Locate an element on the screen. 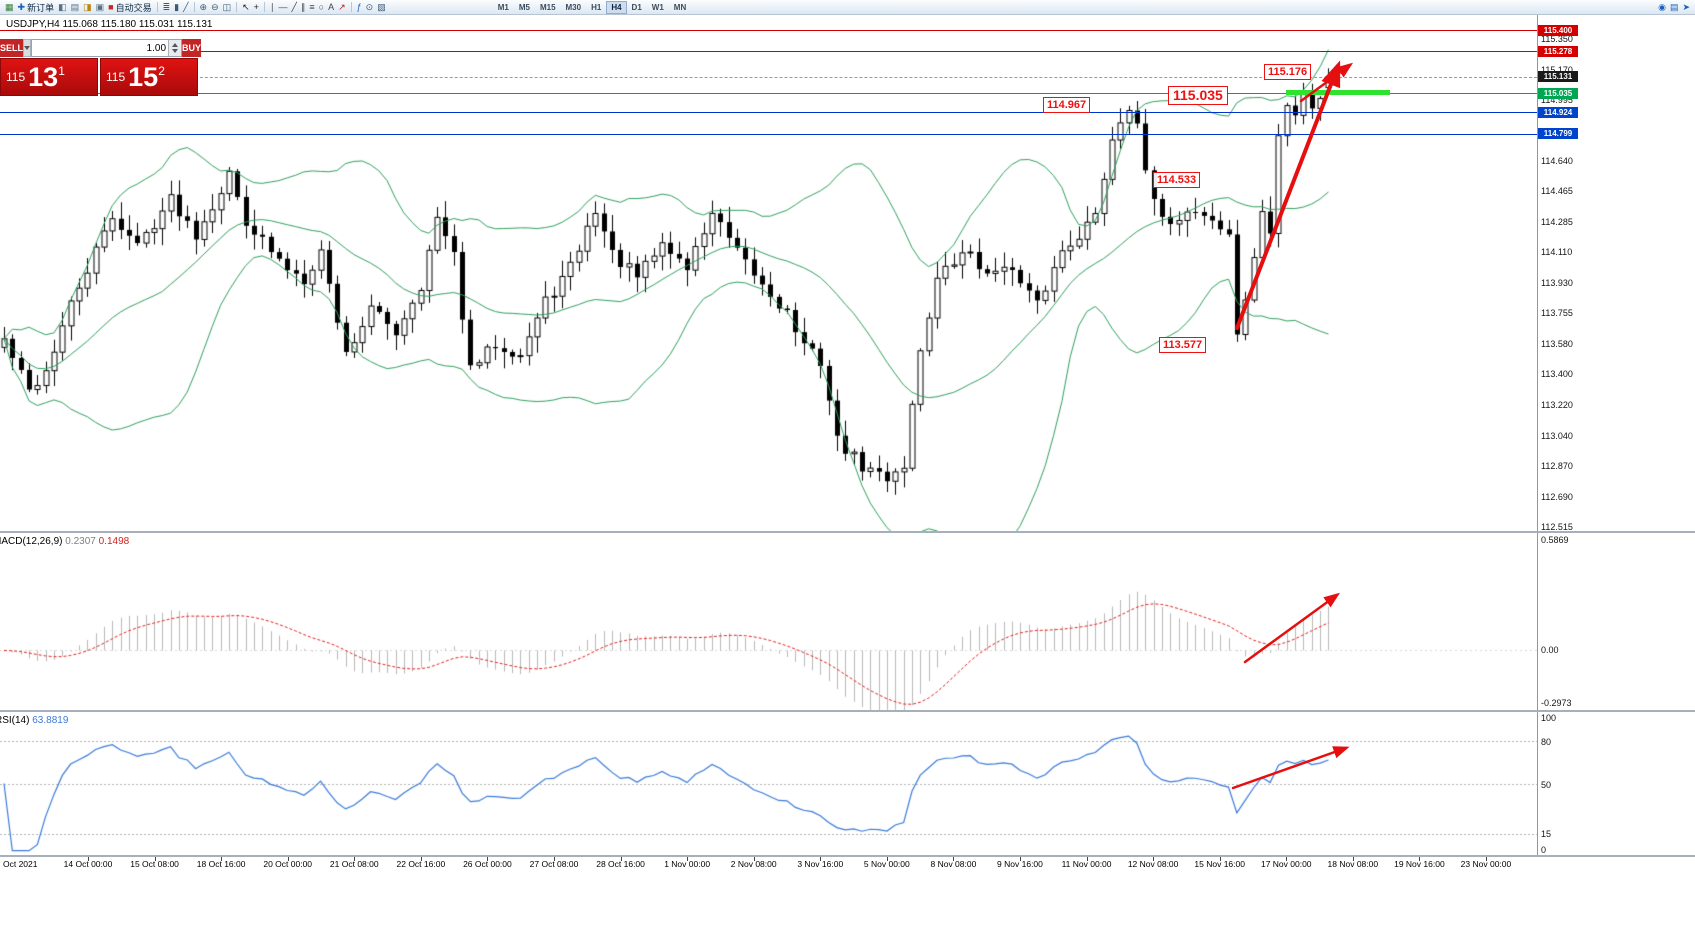 The width and height of the screenshot is (1695, 941). search-button: ➤ is located at coordinates (1686, 7).